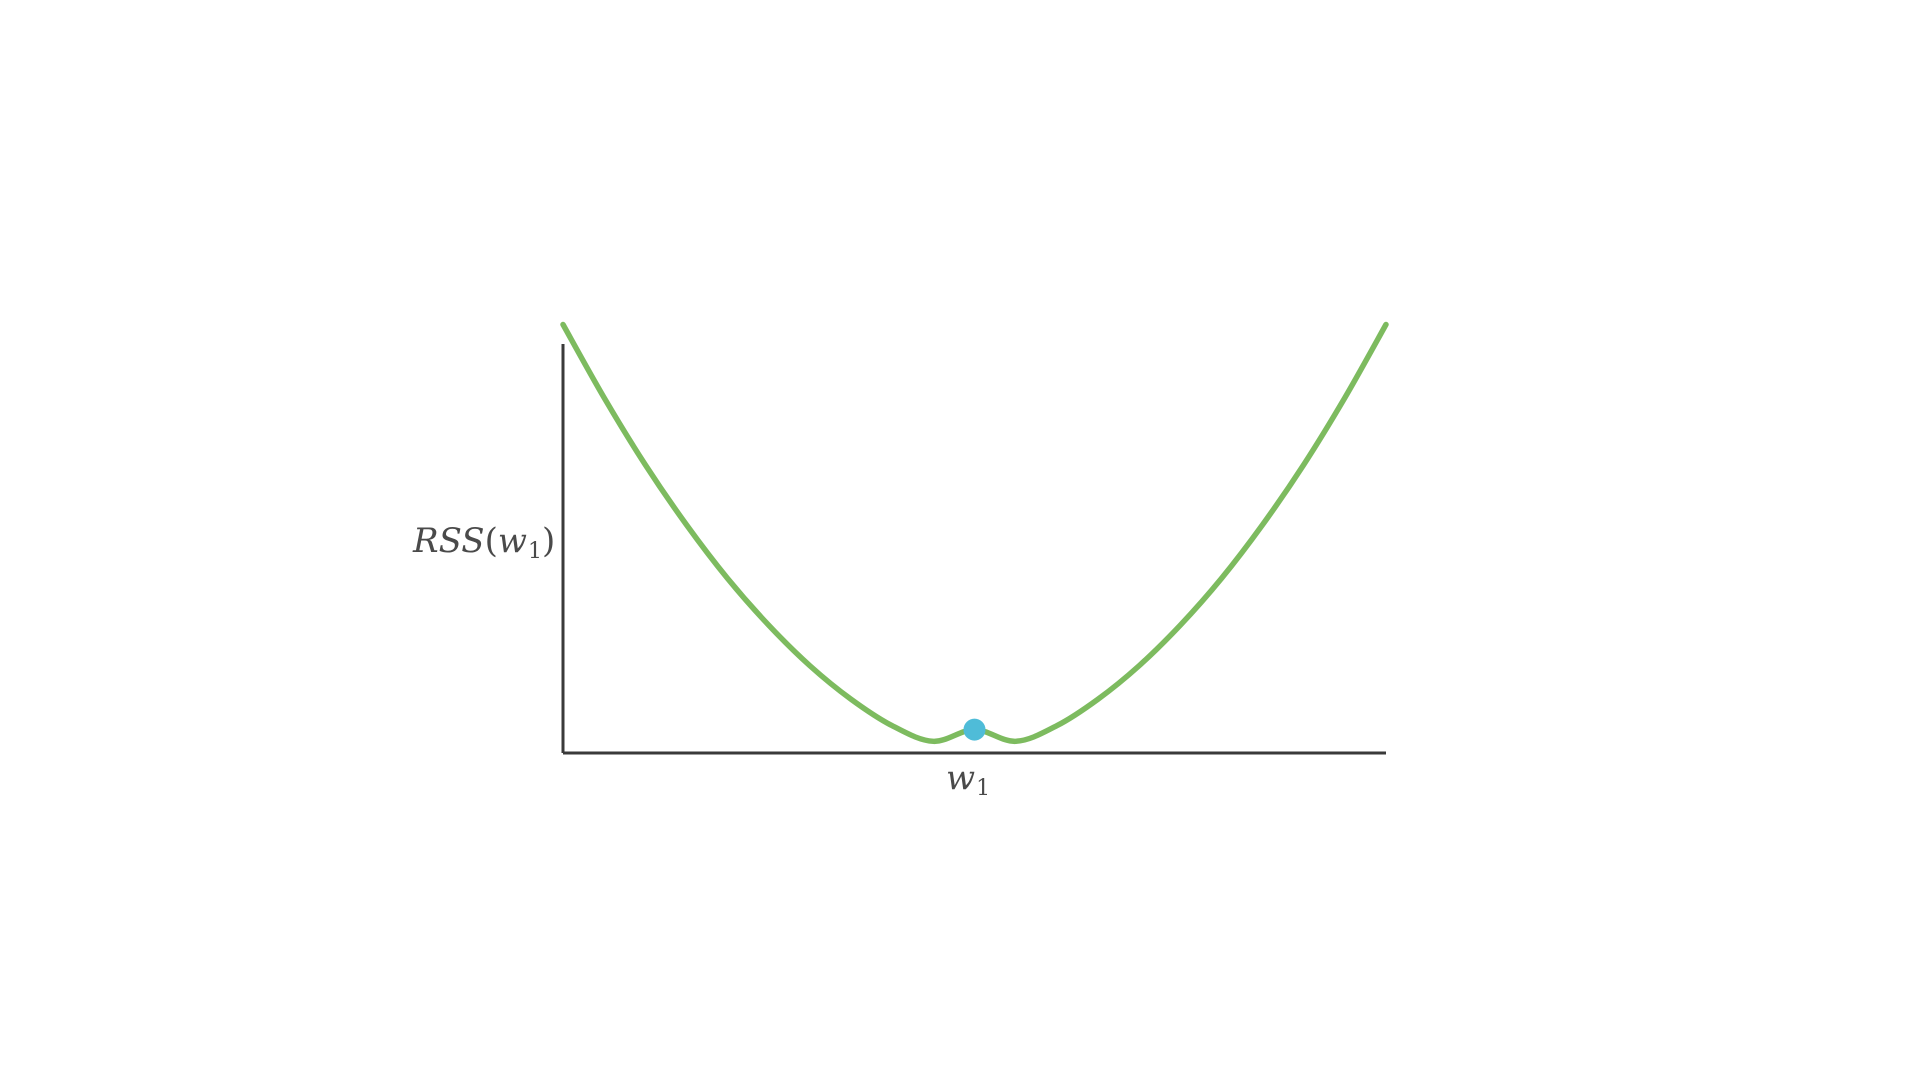 The height and width of the screenshot is (1085, 1920). What do you see at coordinates (961, 778) in the screenshot?
I see `x-axis-label-var: w` at bounding box center [961, 778].